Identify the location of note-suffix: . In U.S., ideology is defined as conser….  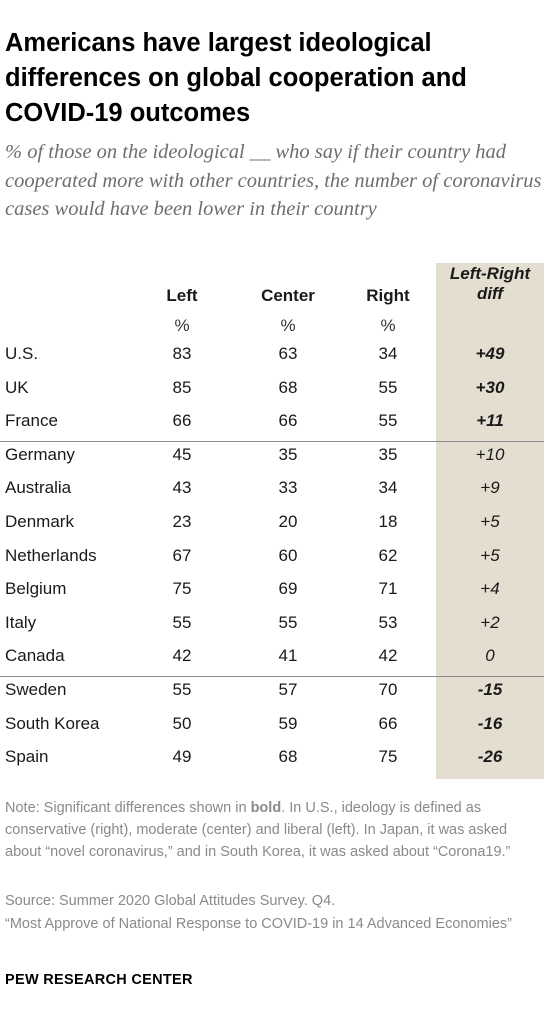
(258, 830).